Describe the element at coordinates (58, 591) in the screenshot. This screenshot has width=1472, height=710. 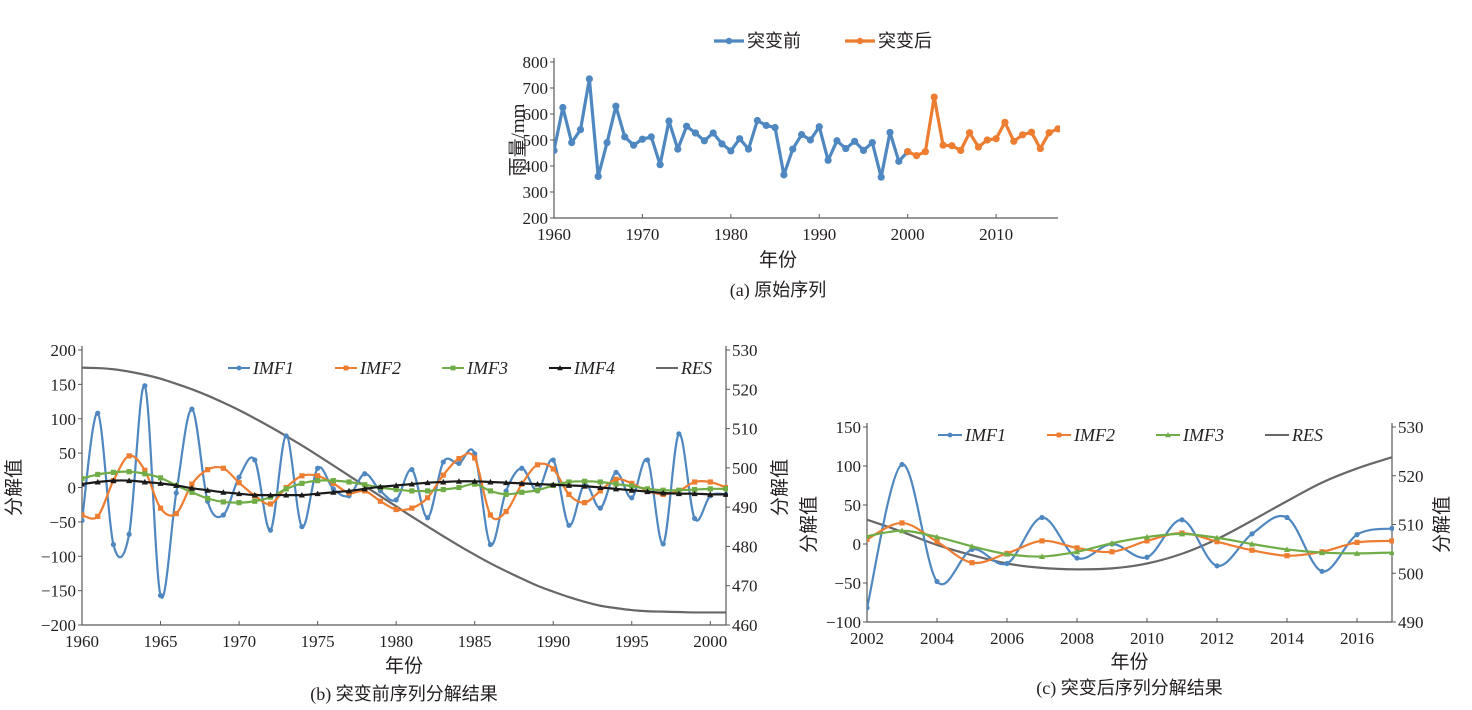
I see `y-tick-label: −150` at that location.